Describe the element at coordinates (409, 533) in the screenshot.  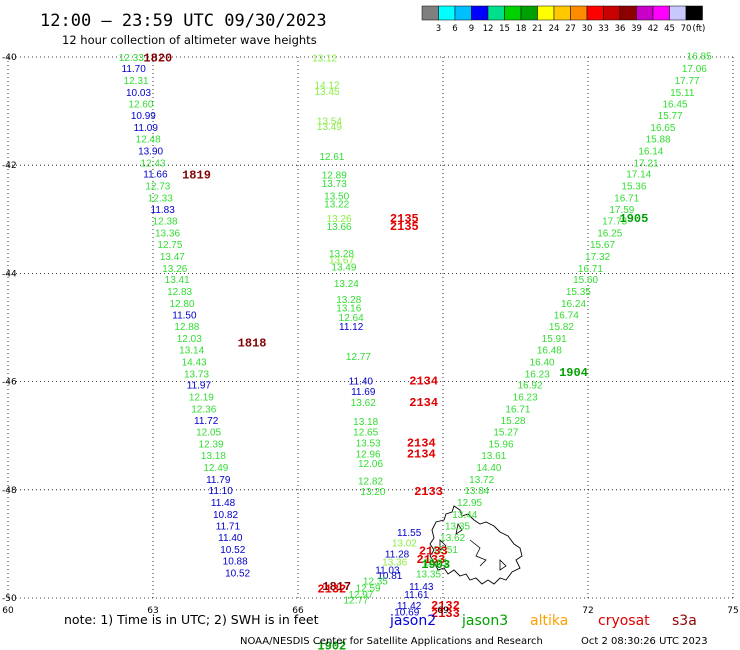
I see `swh-label: 11.55` at that location.